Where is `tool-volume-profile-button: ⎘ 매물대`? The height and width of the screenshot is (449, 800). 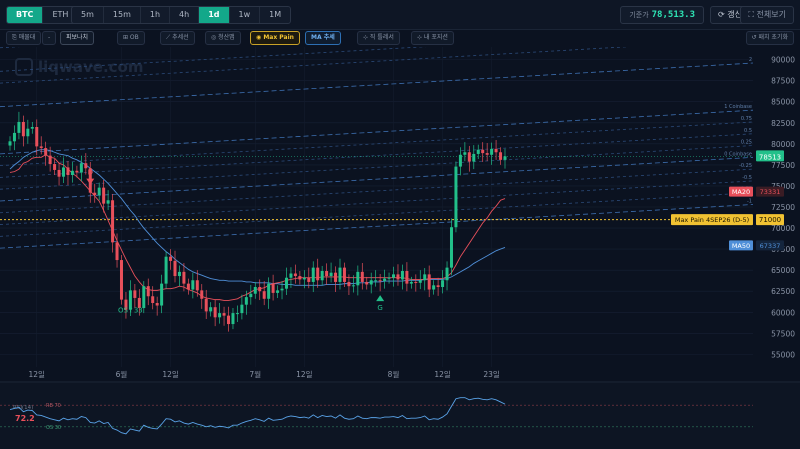
tool-volume-profile-button: ⎘ 매물대 is located at coordinates (24, 38).